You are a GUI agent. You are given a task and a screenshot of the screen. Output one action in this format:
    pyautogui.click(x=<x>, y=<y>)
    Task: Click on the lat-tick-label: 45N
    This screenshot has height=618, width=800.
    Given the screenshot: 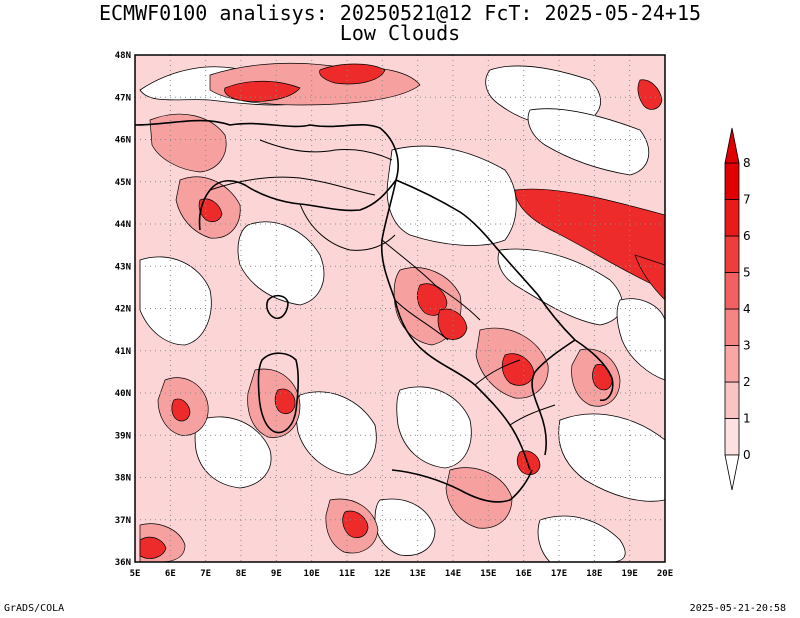 What is the action you would take?
    pyautogui.click(x=123, y=183)
    